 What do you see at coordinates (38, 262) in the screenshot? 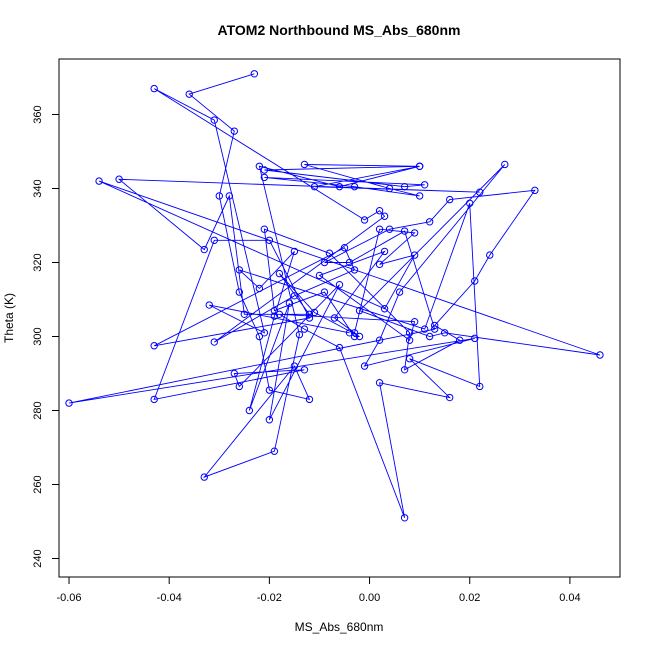
I see `y-tick-label: 320` at bounding box center [38, 262].